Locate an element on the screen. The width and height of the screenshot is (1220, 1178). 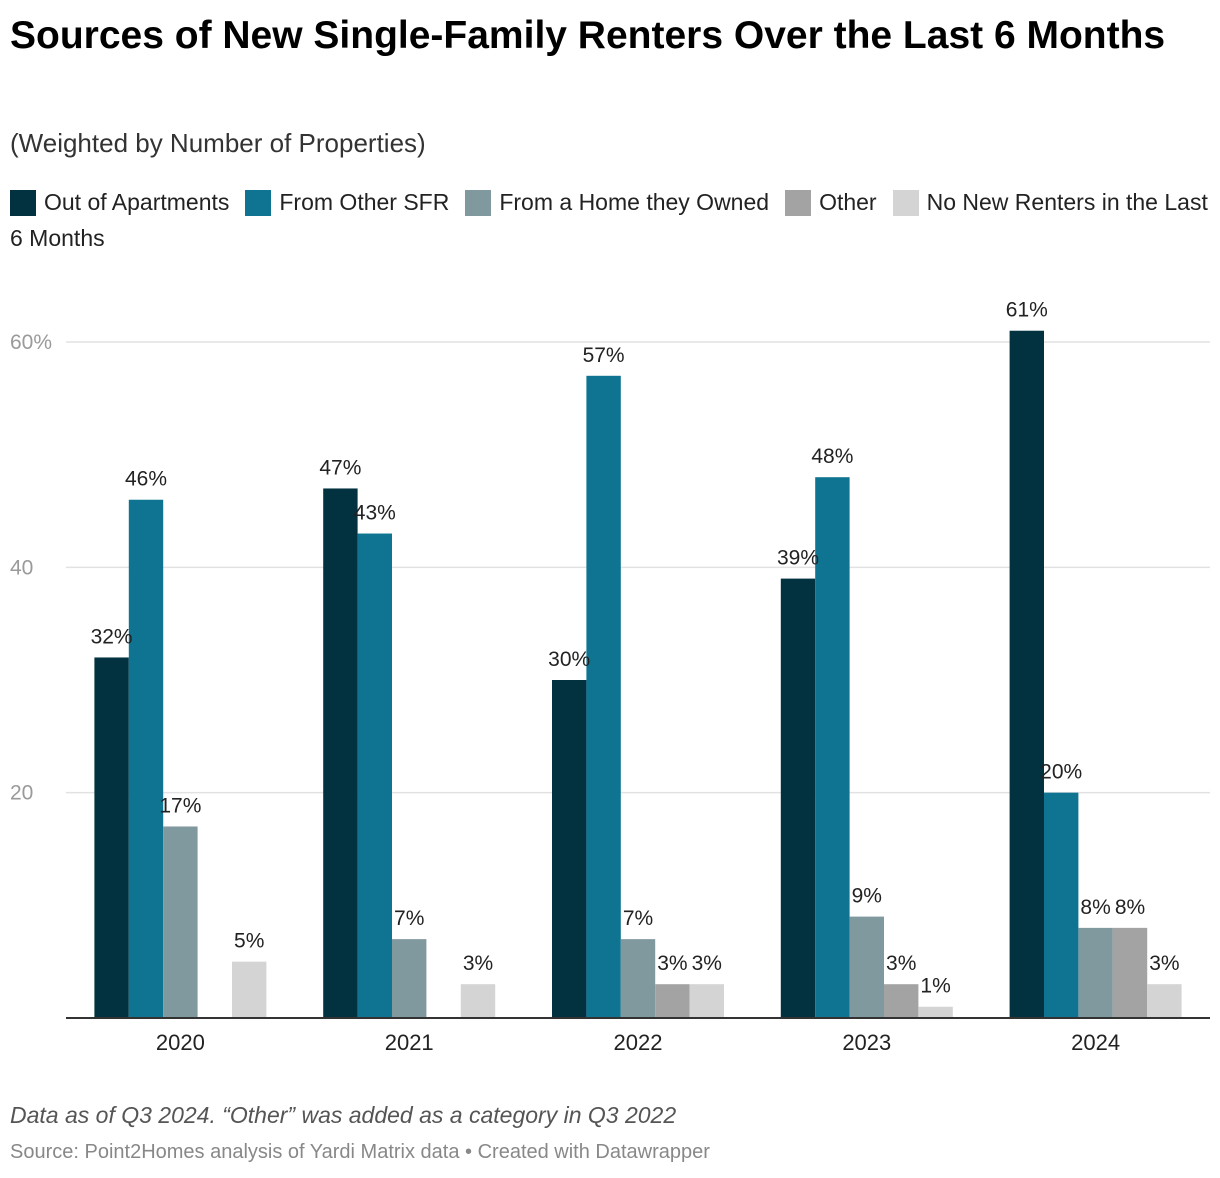
value-label-no-new-renters-in-the-last-6-months-2022: 3% is located at coordinates (707, 963).